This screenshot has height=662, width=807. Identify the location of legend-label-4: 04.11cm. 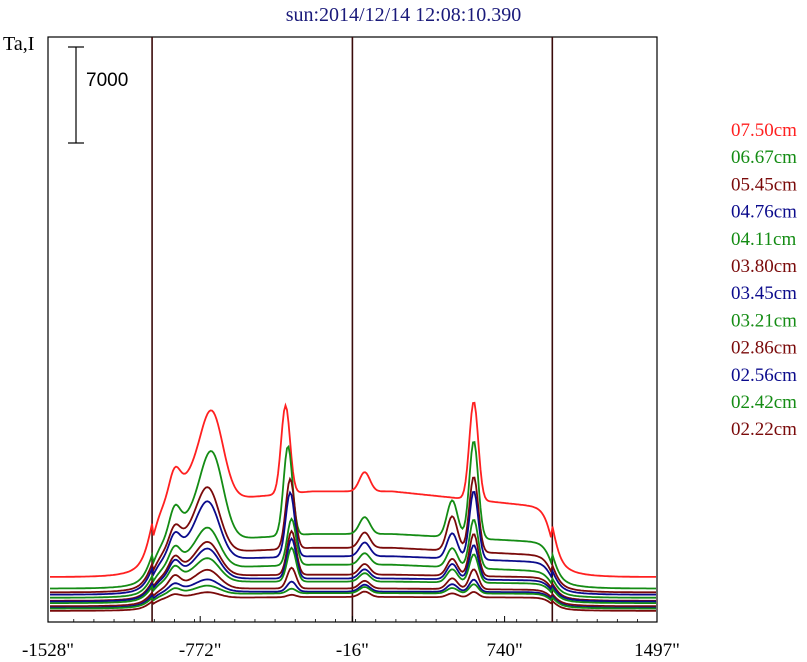
(763, 239).